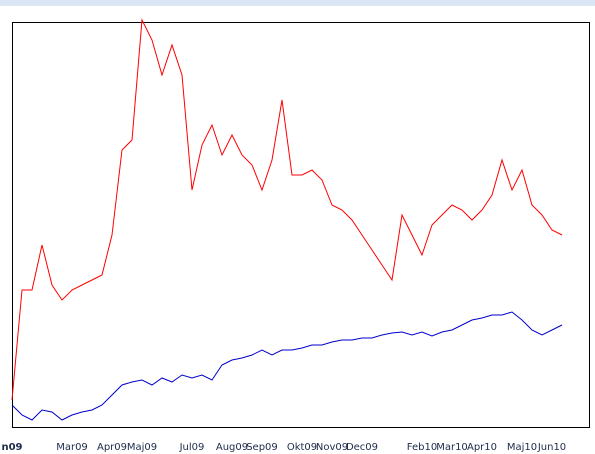 This screenshot has height=454, width=595. Describe the element at coordinates (72, 447) in the screenshot. I see `x-tick-label: Mar09` at that location.